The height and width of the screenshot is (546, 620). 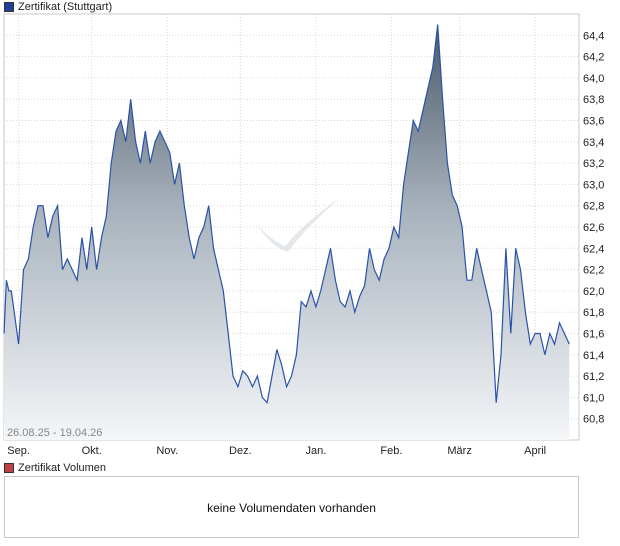 I want to click on x-tick-label: Feb., so click(x=391, y=451).